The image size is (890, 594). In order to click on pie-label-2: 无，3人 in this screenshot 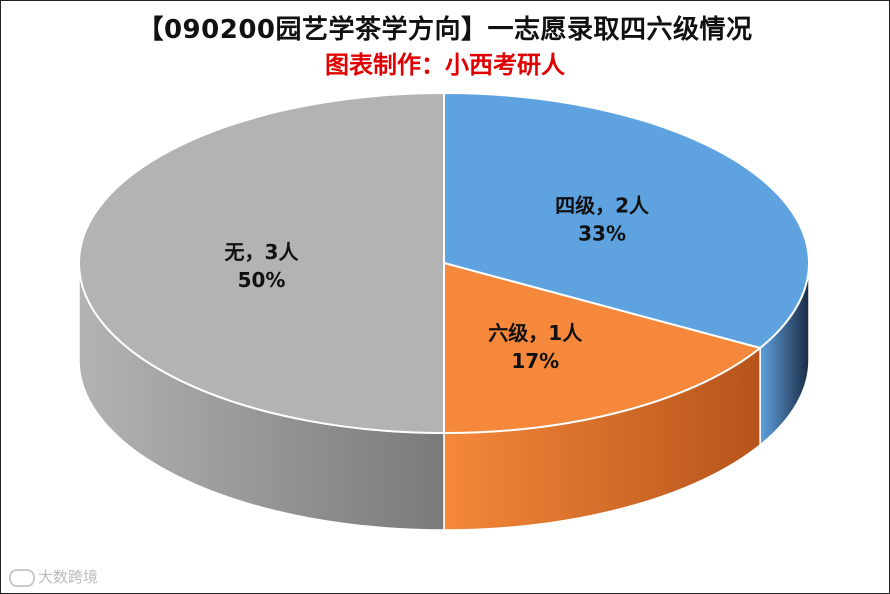, I will do `click(262, 252)`.